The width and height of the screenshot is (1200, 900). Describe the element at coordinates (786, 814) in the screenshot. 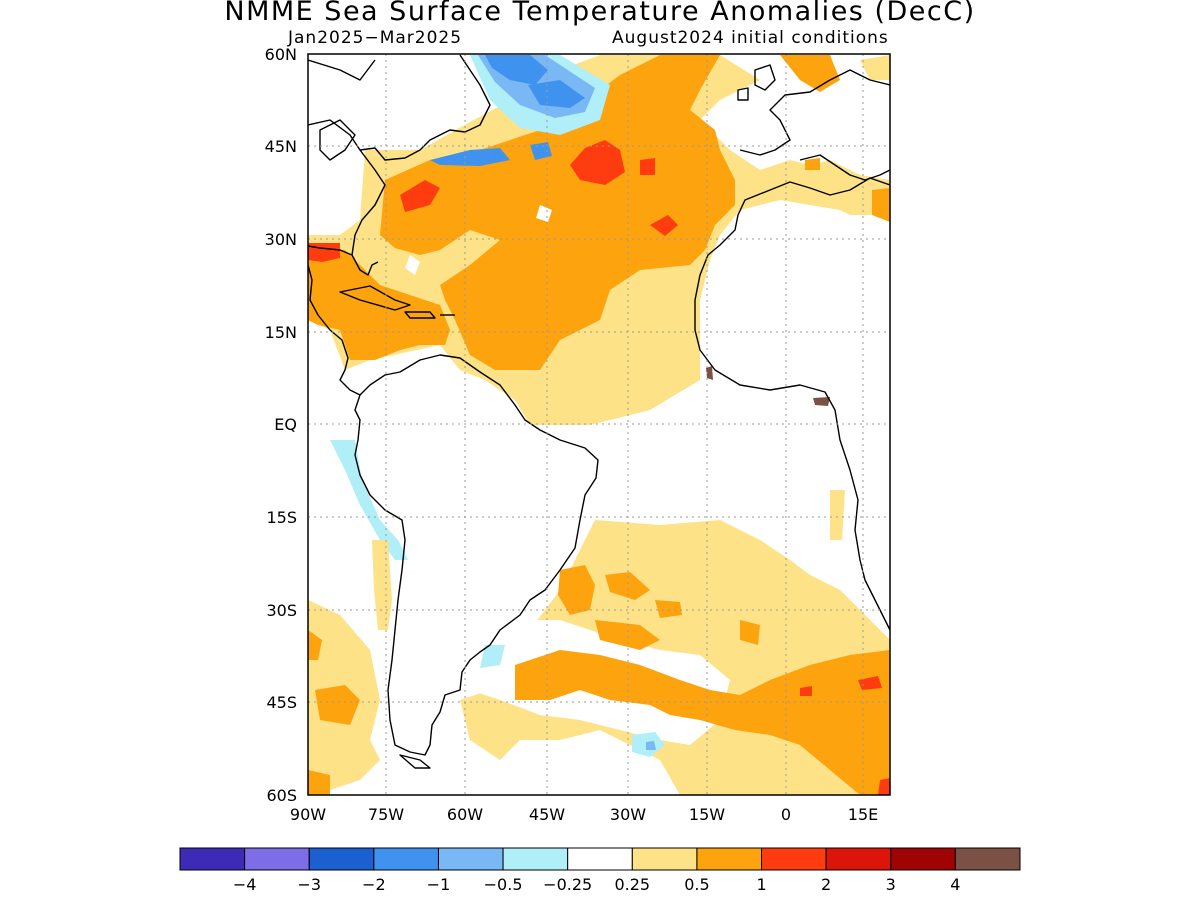

I see `lon-label: 0` at that location.